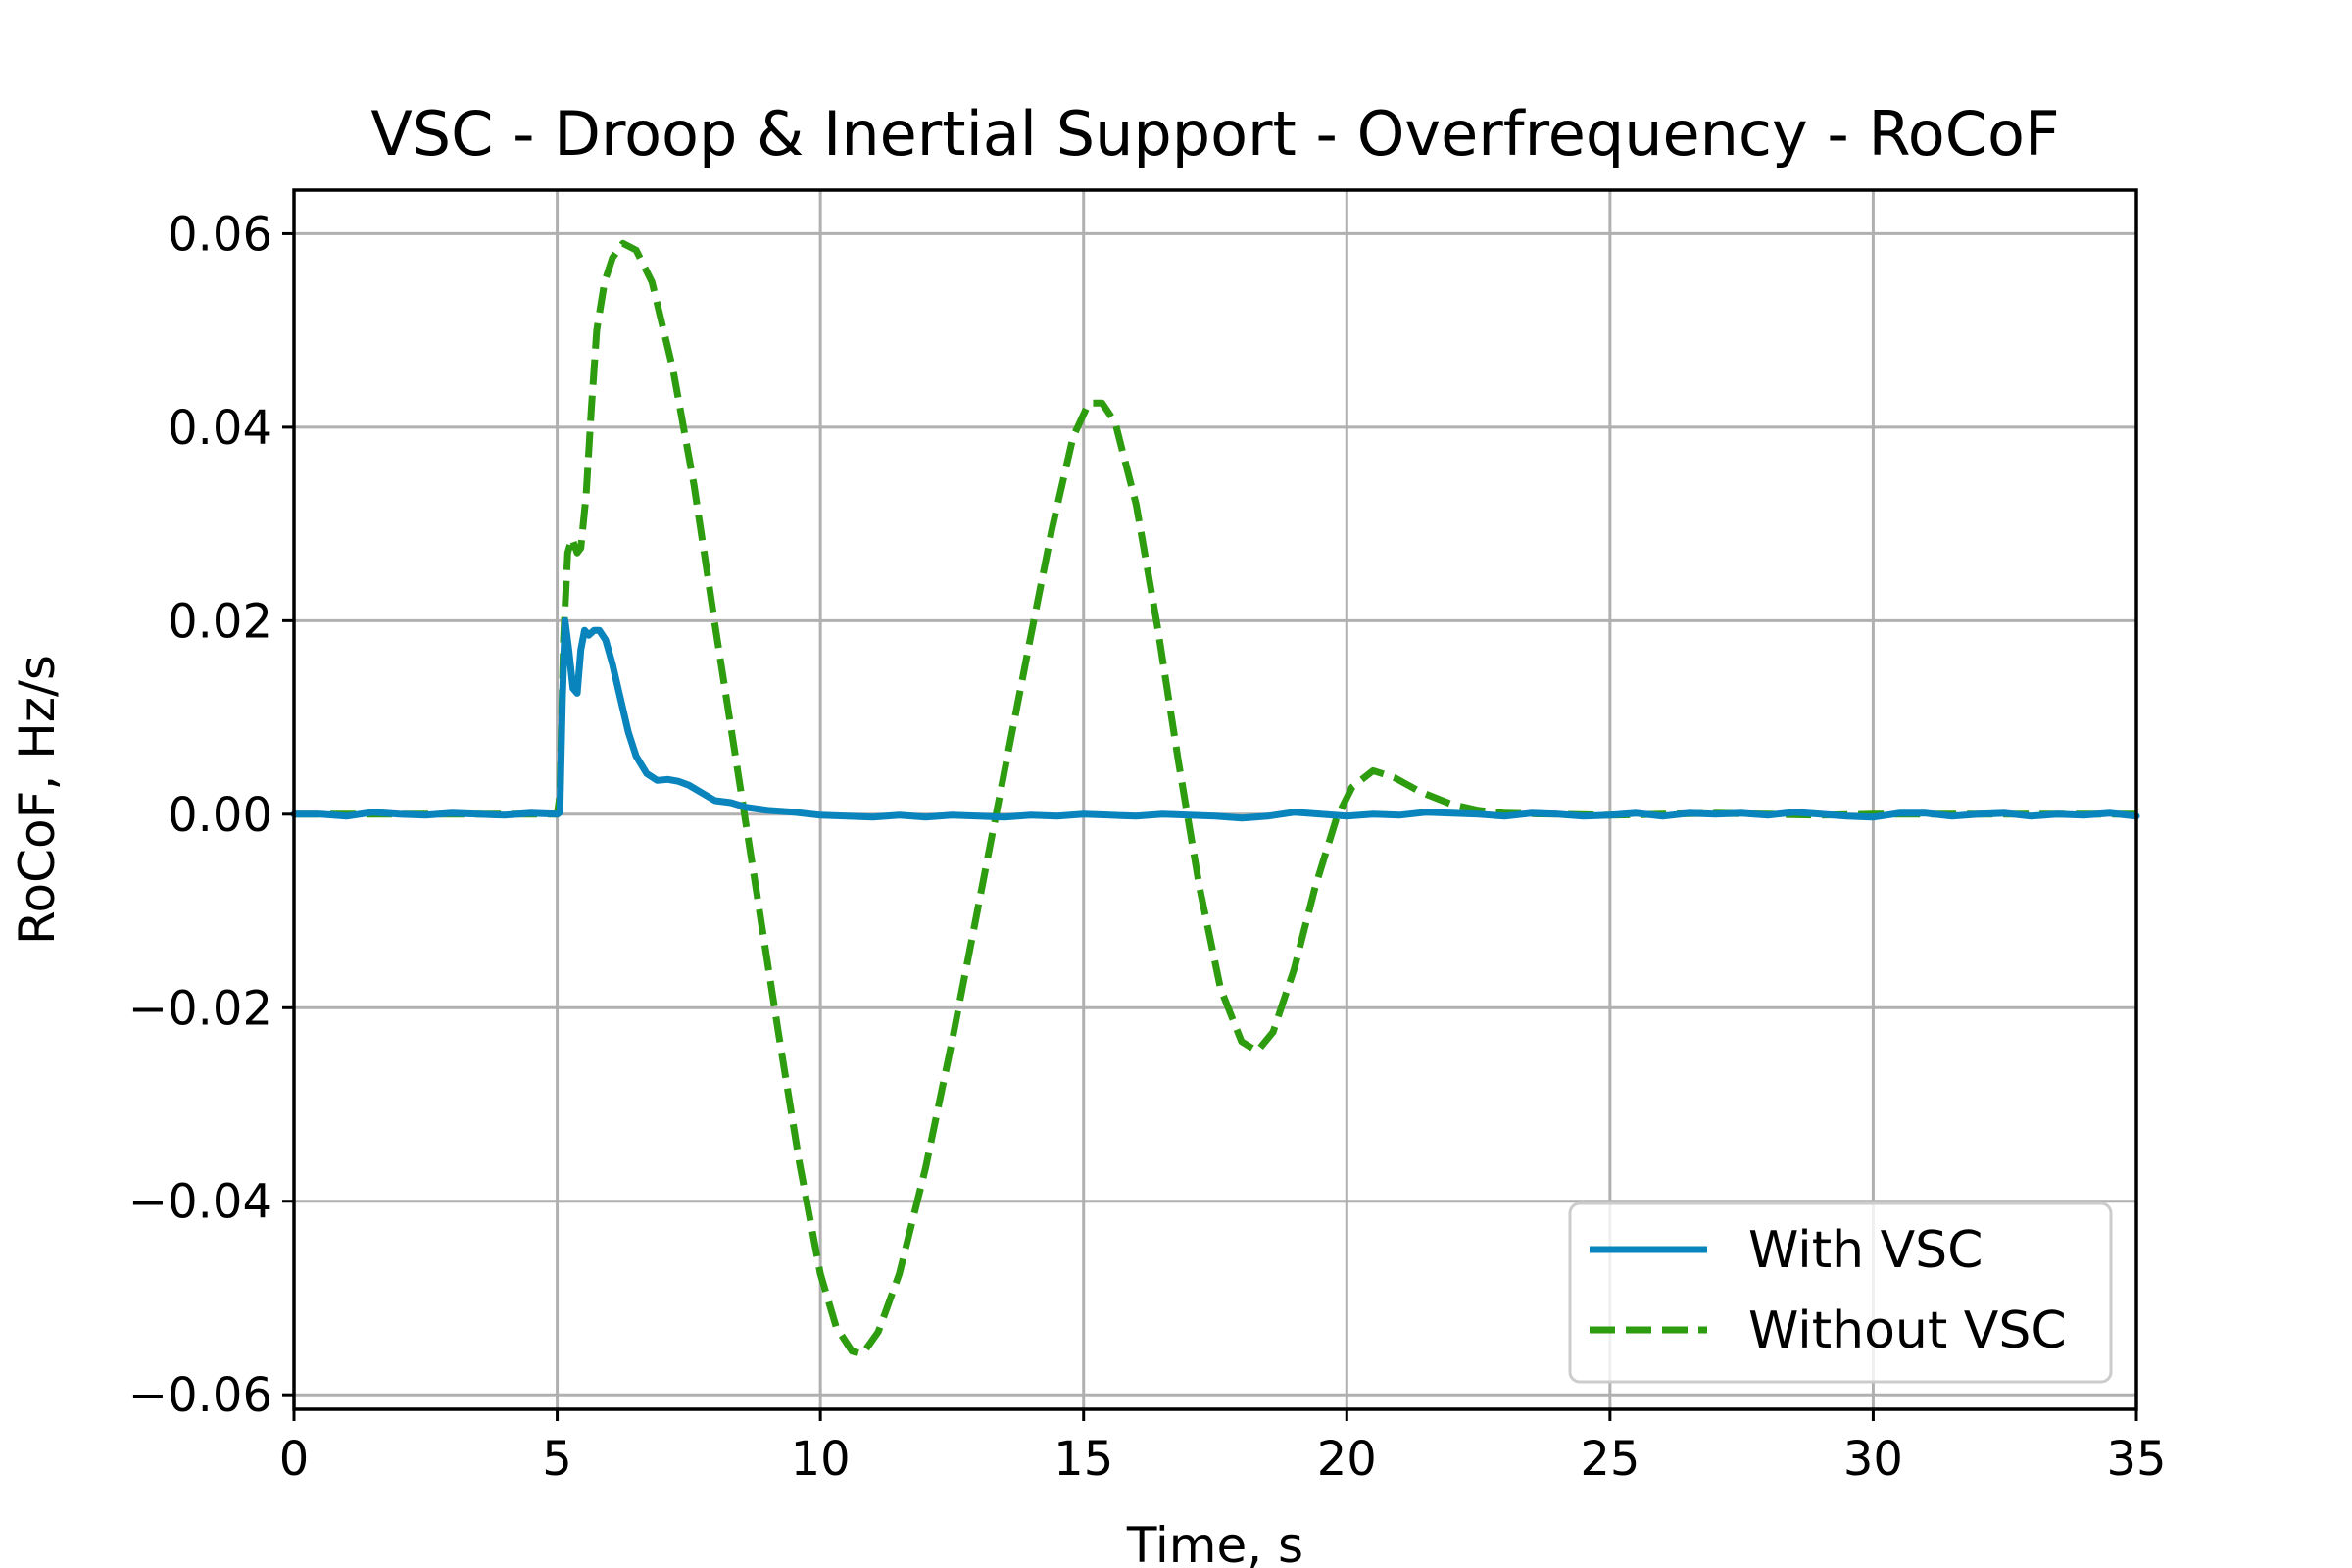  What do you see at coordinates (1214, 1542) in the screenshot?
I see `x-axis-label: Time, s` at bounding box center [1214, 1542].